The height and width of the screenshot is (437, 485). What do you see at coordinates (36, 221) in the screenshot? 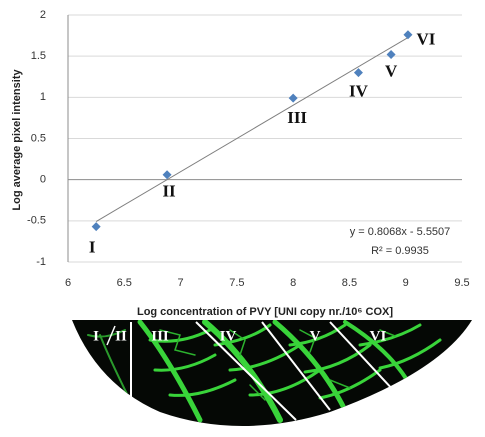
I see `y-tick-label: -0.5` at bounding box center [36, 221].